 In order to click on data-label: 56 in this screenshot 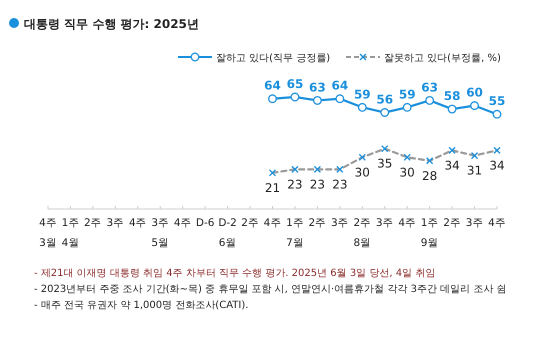, I will do `click(385, 99)`.